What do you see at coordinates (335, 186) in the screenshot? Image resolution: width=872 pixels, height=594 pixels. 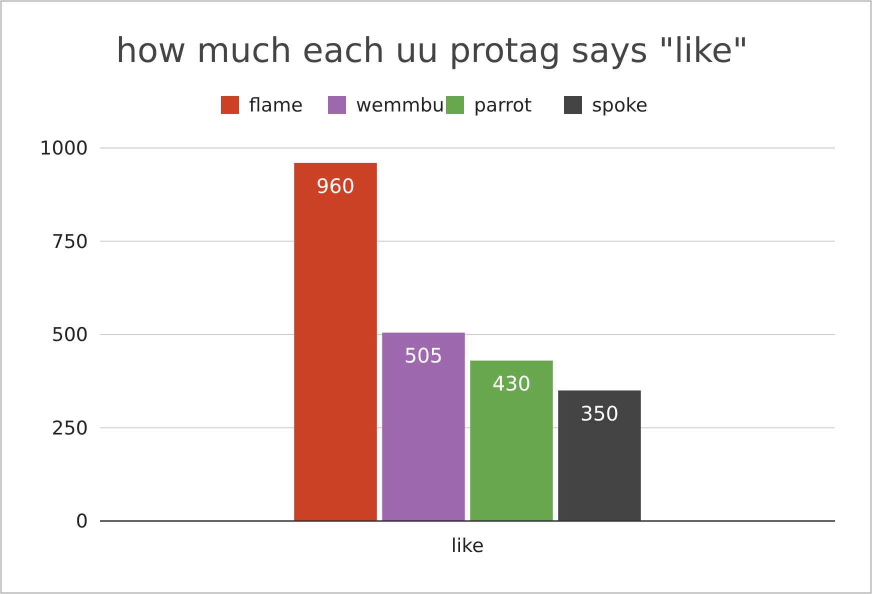 I see `data-label: 960` at bounding box center [335, 186].